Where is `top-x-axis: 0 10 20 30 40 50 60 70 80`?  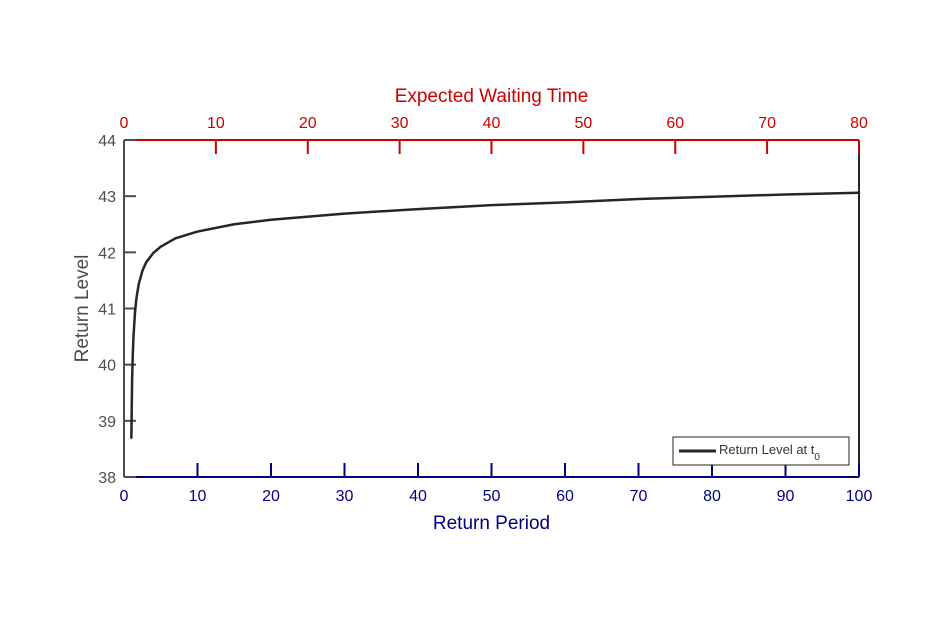
top-x-axis: 0 10 20 30 40 50 60 70 80 is located at coordinates (494, 134).